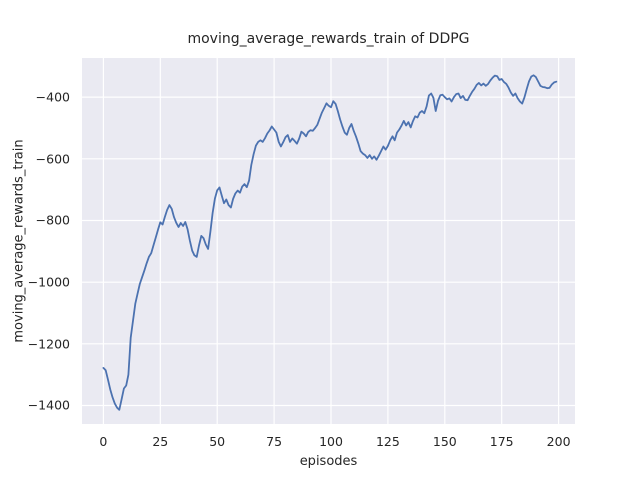 The height and width of the screenshot is (480, 640). What do you see at coordinates (19, 241) in the screenshot?
I see `y-axis-label: moving_average_rewards_train` at bounding box center [19, 241].